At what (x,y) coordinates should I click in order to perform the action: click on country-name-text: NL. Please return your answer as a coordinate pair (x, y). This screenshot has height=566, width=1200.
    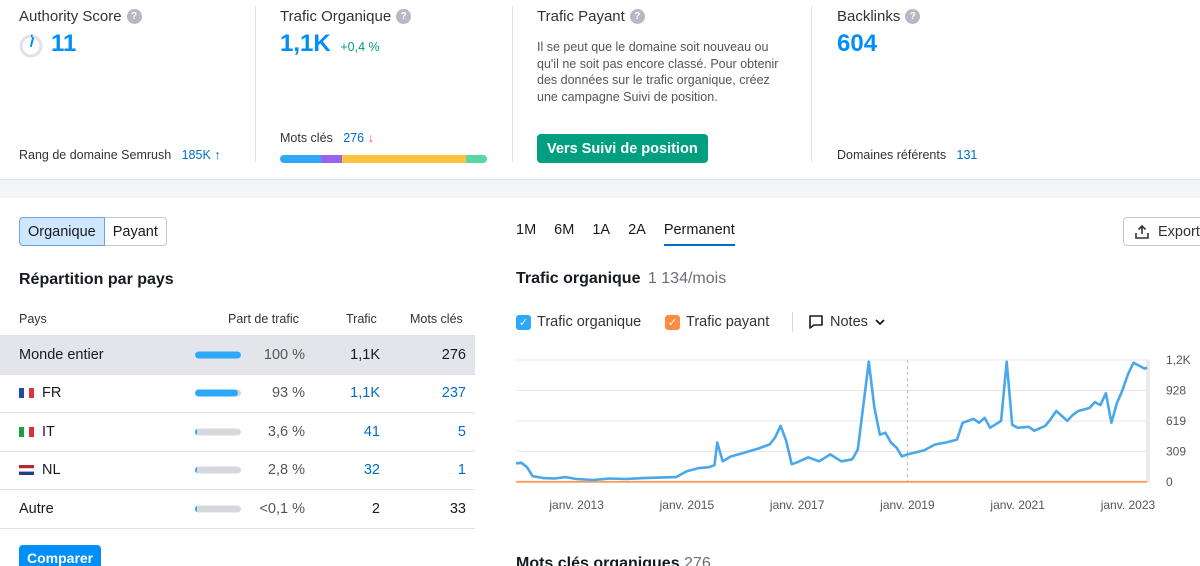
    Looking at the image, I should click on (51, 470).